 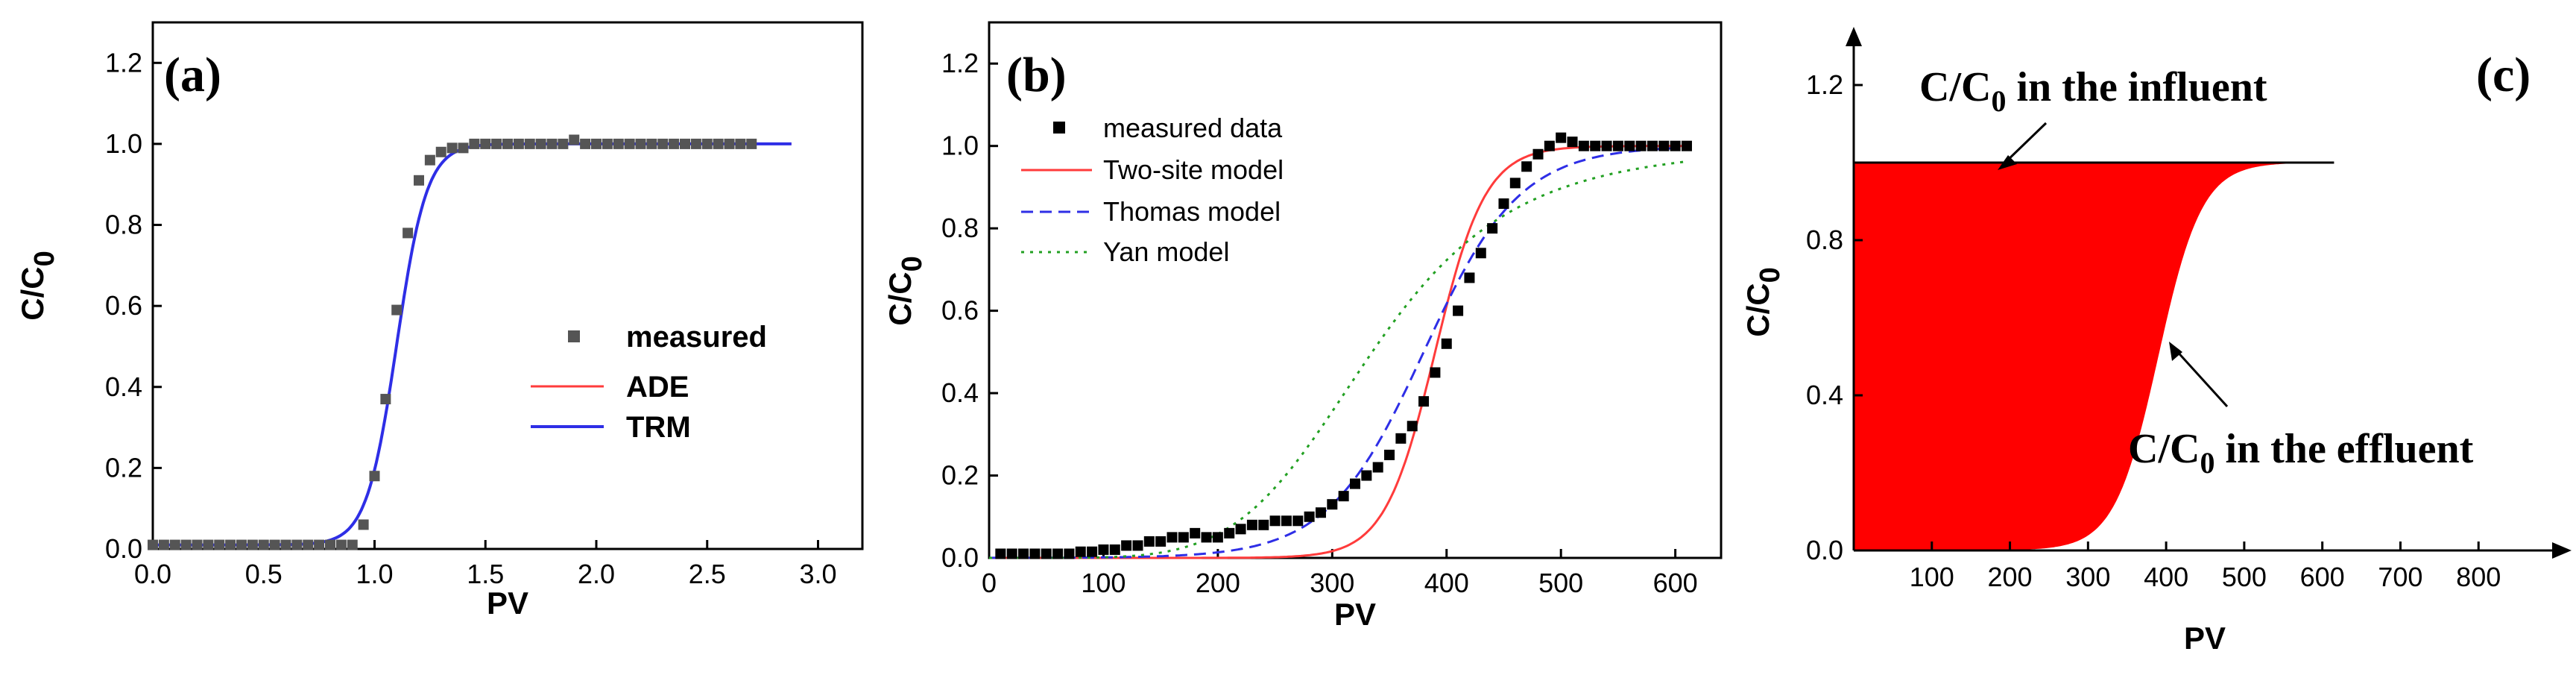 I want to click on y-tick-label: 0.4, so click(x=123, y=386).